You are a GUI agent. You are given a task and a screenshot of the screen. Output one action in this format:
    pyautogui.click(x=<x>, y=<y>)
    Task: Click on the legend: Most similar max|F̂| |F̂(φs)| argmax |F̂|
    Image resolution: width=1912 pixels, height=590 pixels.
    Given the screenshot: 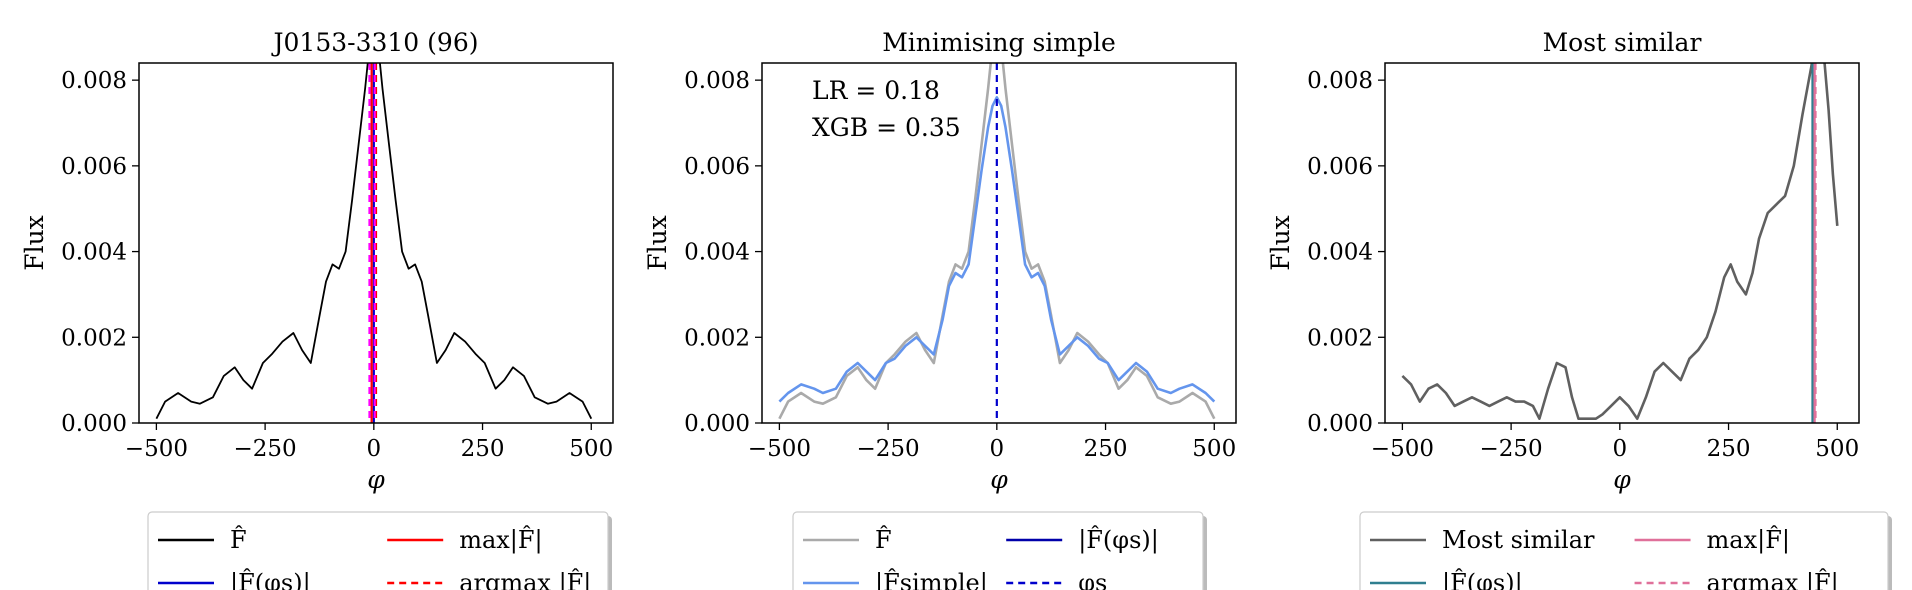 What is the action you would take?
    pyautogui.click(x=1625, y=550)
    